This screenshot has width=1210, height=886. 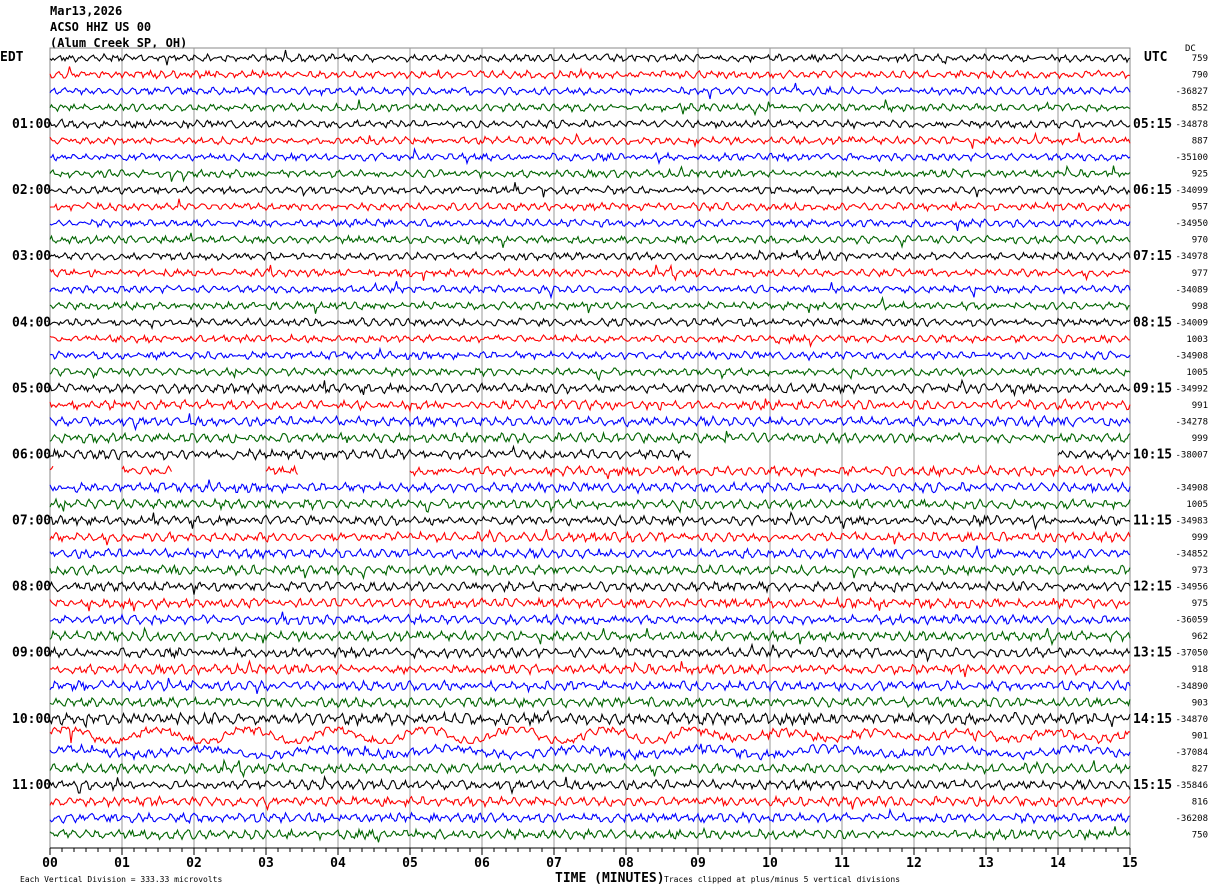 What do you see at coordinates (1191, 819) in the screenshot?
I see `dc-offset-label: -36208` at bounding box center [1191, 819].